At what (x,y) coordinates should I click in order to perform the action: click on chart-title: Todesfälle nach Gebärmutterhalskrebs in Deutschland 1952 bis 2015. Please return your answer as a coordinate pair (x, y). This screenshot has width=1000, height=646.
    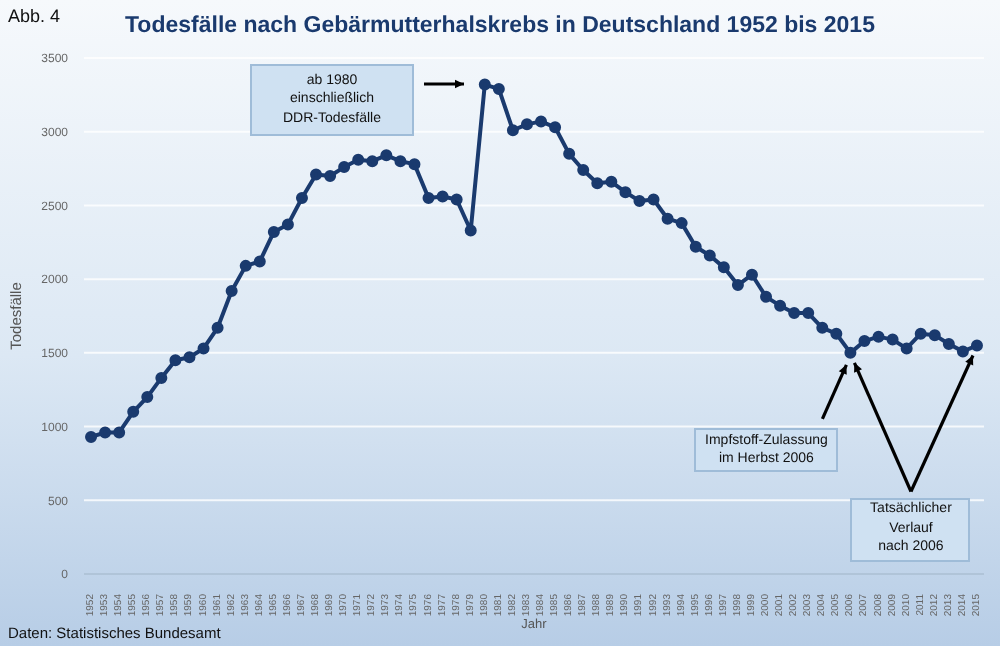
    Looking at the image, I should click on (500, 26).